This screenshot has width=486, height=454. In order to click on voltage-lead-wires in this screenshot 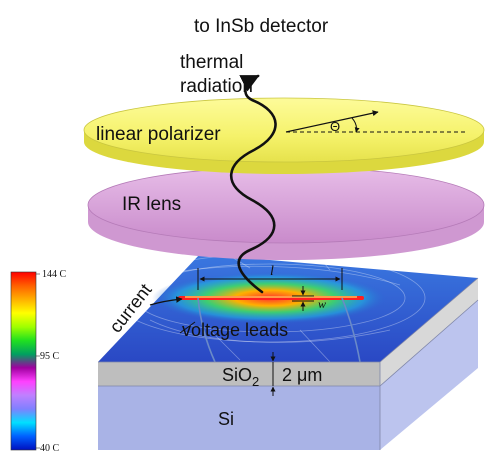, I will do `click(279, 330)`.